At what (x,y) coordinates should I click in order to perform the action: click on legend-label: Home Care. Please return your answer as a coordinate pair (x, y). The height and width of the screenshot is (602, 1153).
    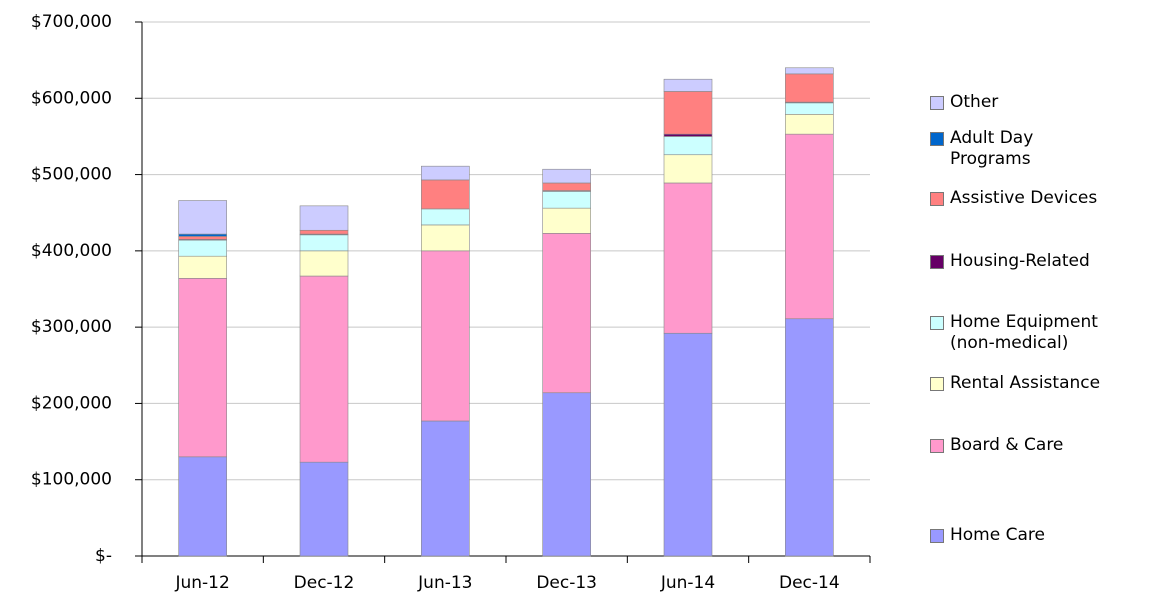
    Looking at the image, I should click on (997, 535).